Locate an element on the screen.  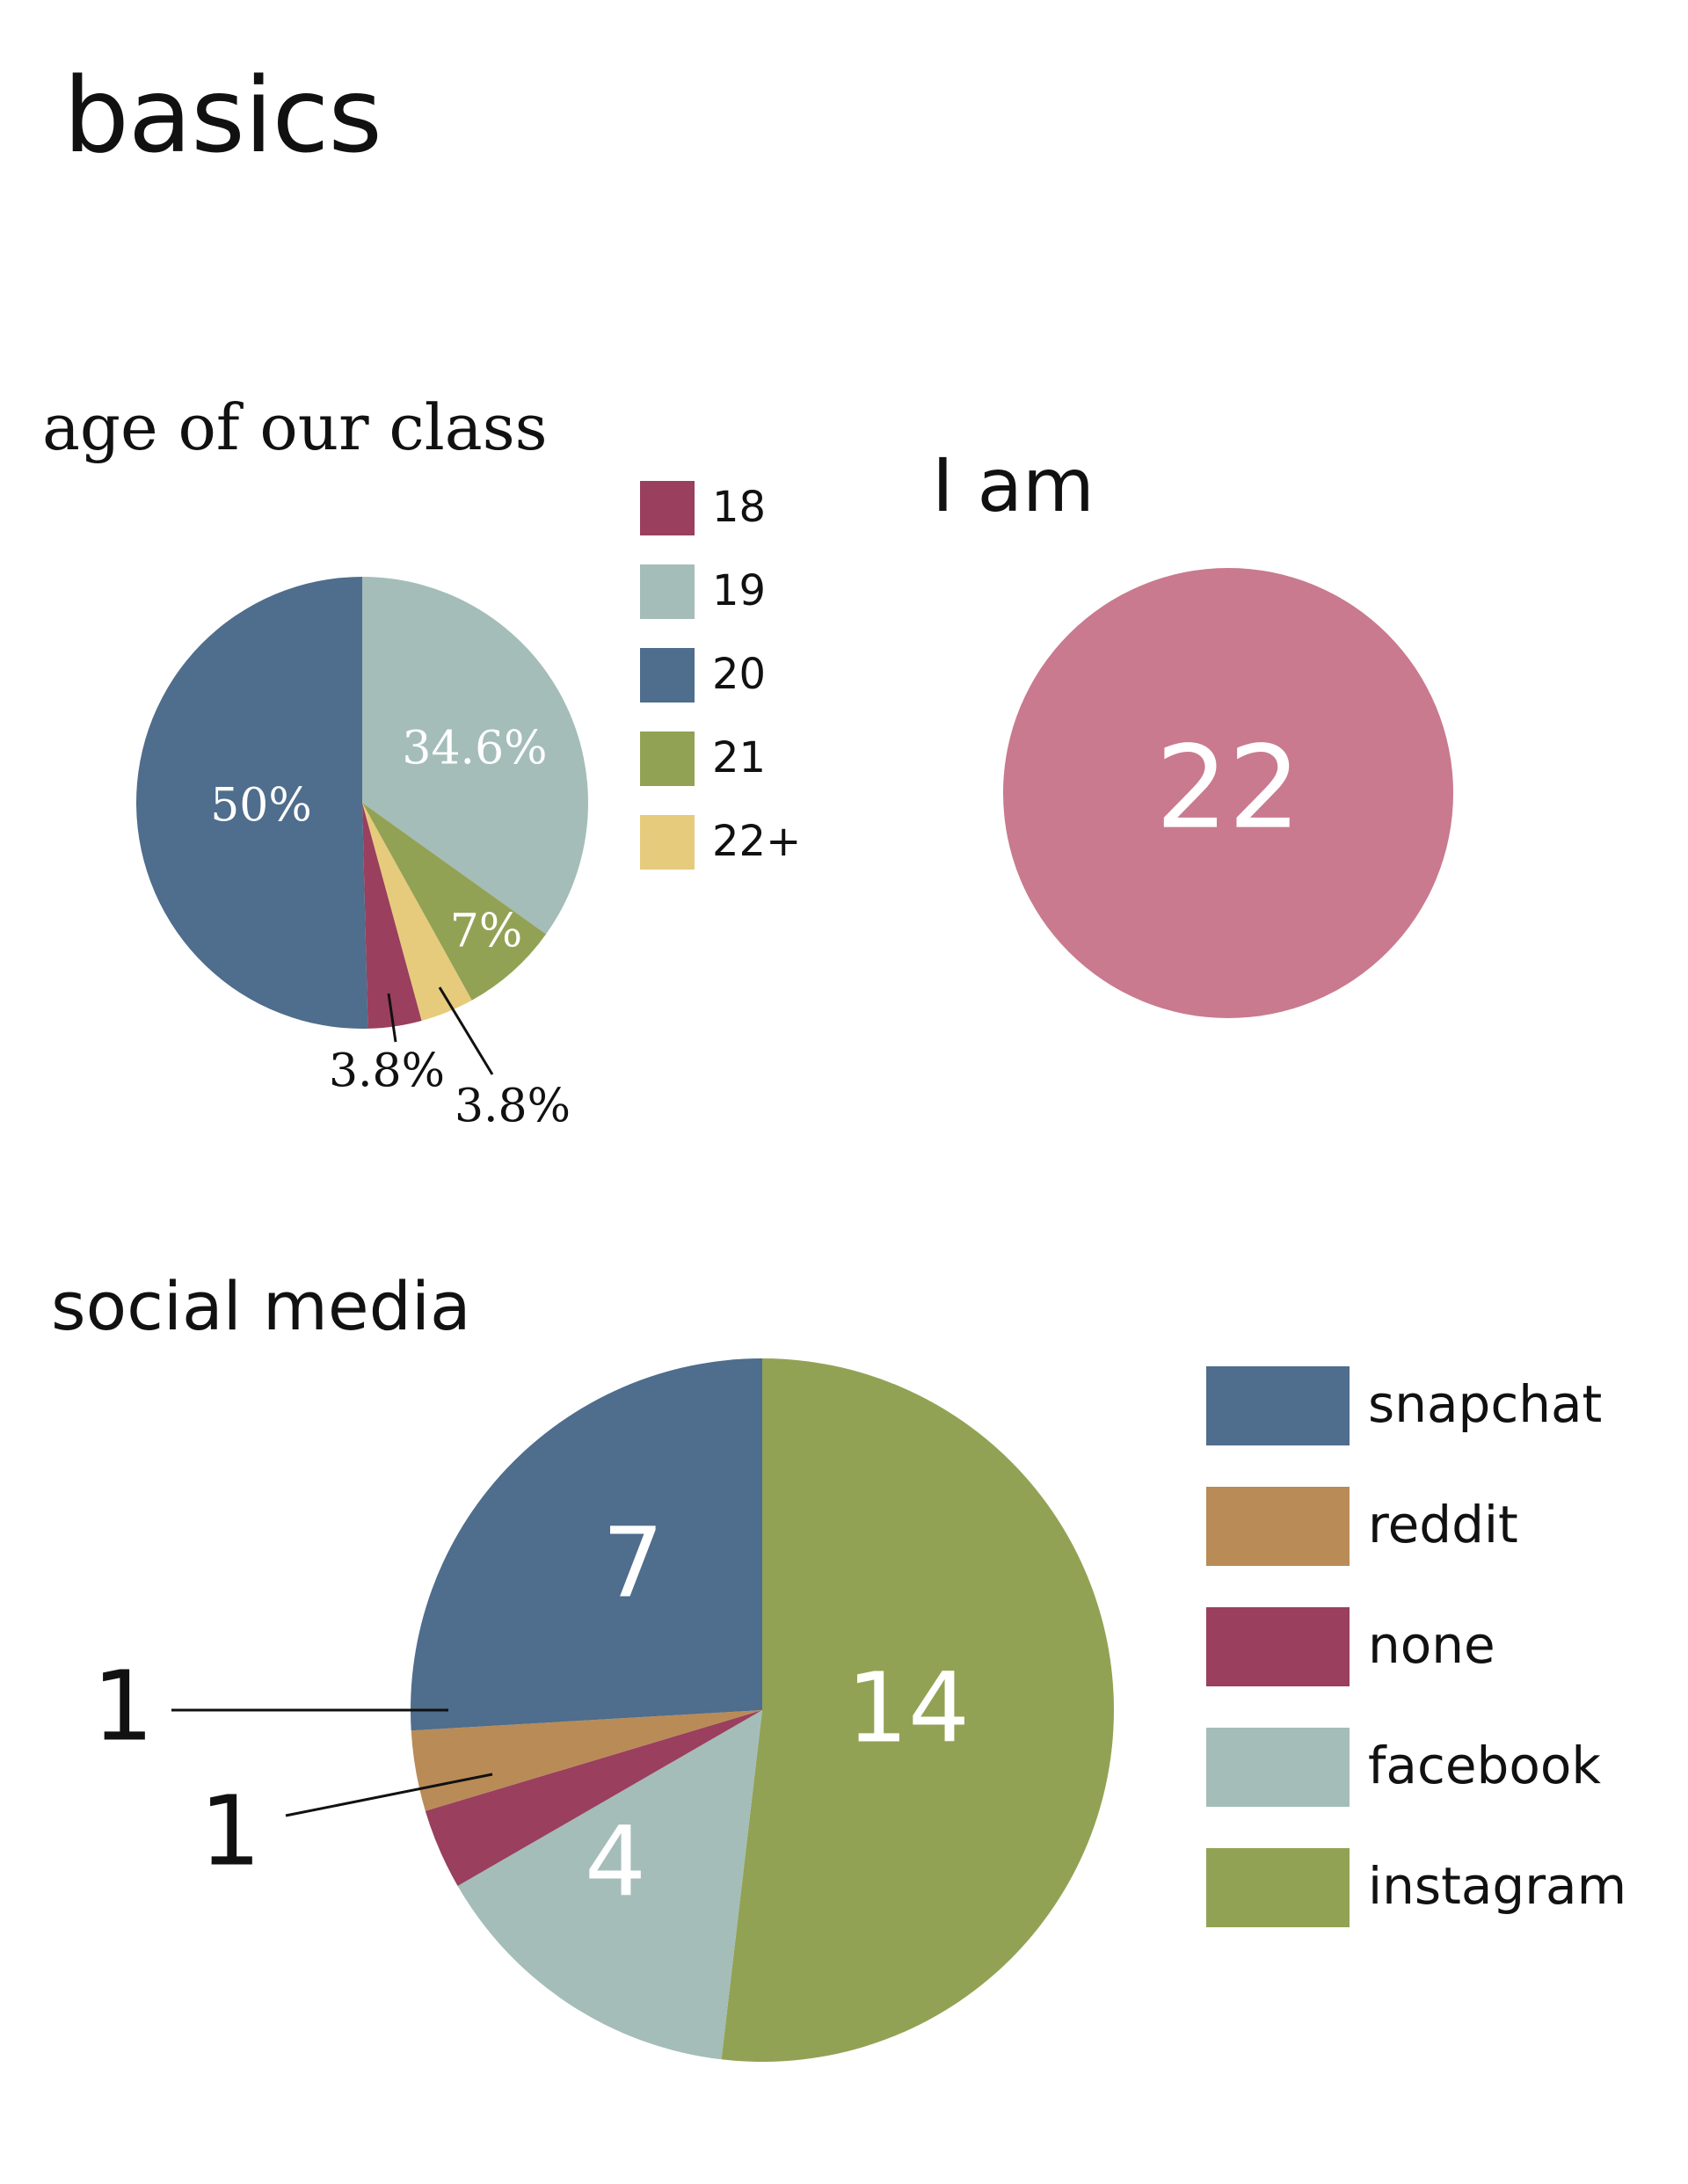
iam-circle is located at coordinates (1228, 793).